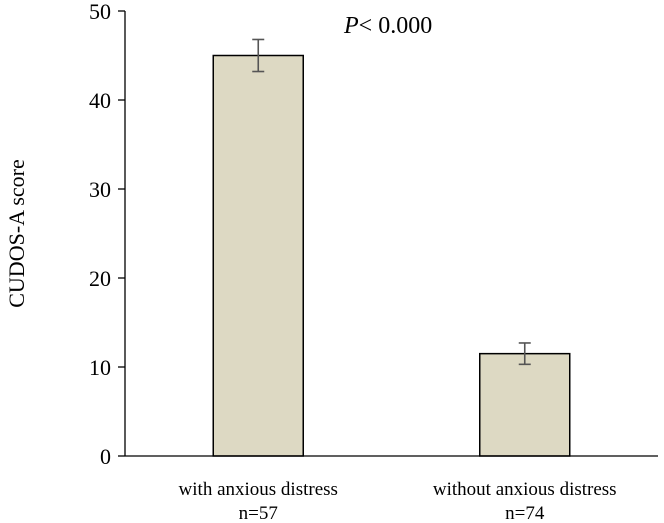 The width and height of the screenshot is (664, 523). I want to click on p-value-text: < 0.000, so click(396, 26).